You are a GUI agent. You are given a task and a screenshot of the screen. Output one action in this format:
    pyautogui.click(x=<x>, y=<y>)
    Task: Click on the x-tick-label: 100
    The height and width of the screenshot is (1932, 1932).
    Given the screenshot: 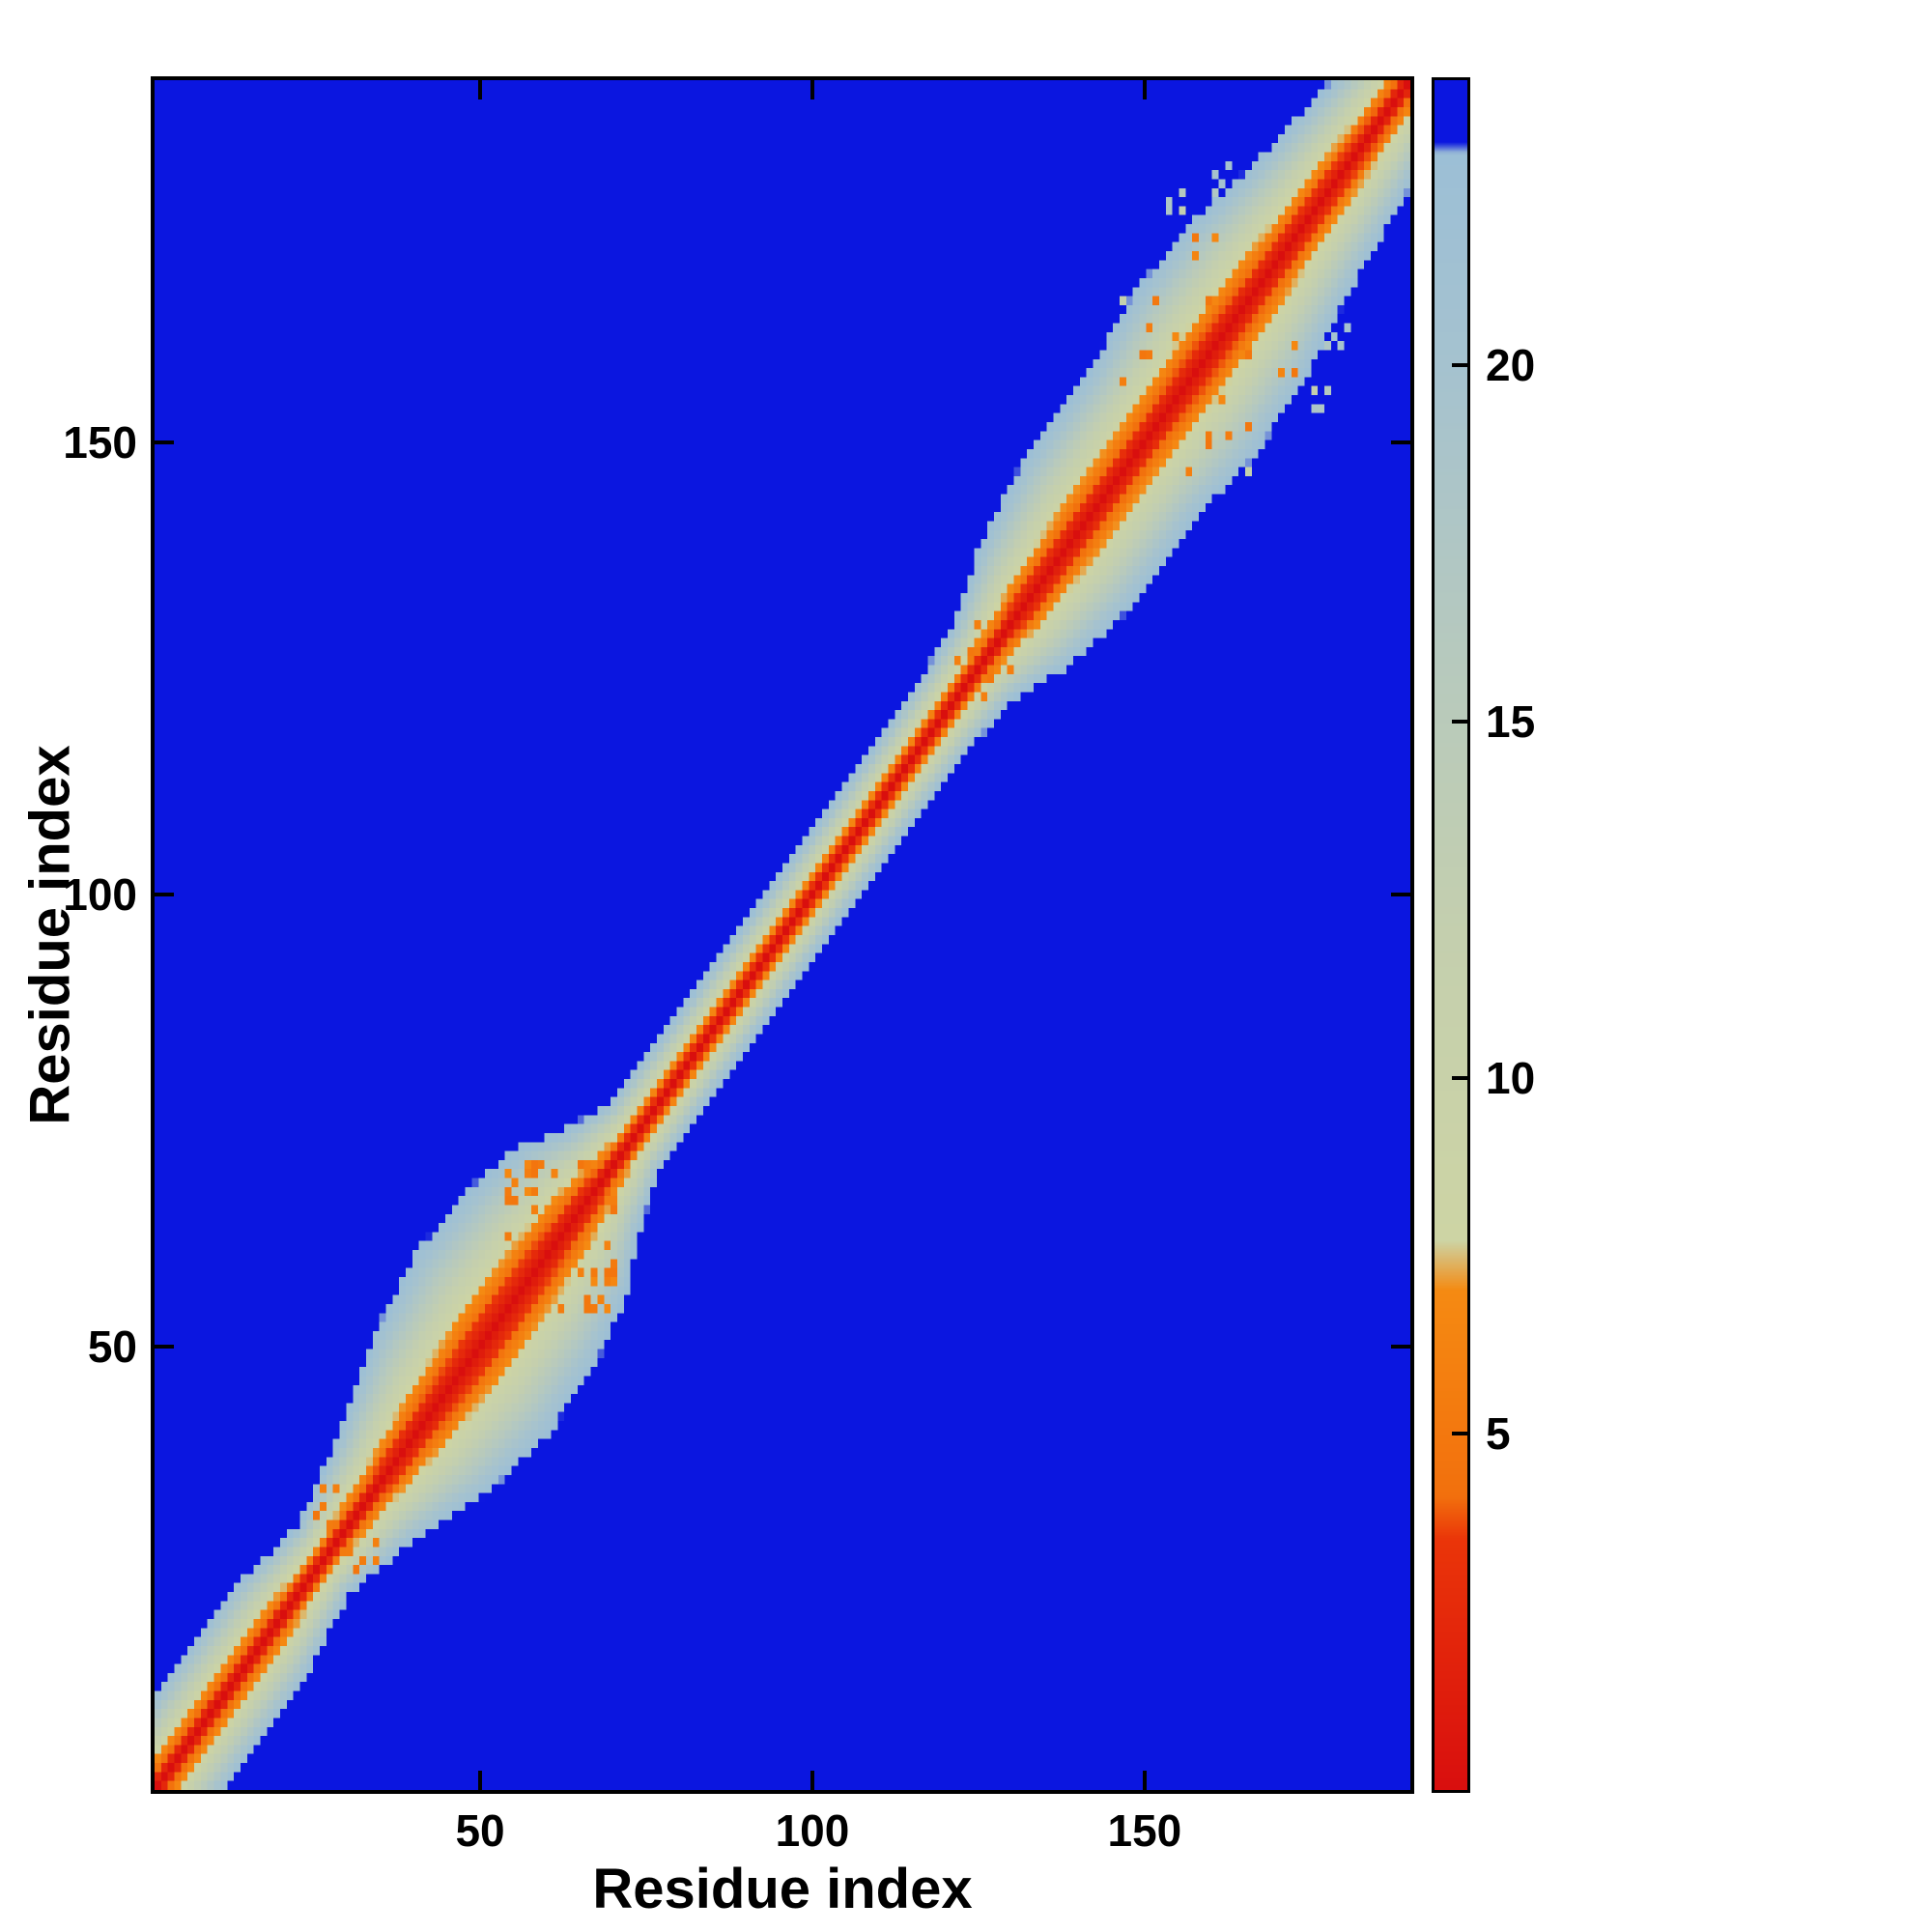 What is the action you would take?
    pyautogui.click(x=812, y=1830)
    